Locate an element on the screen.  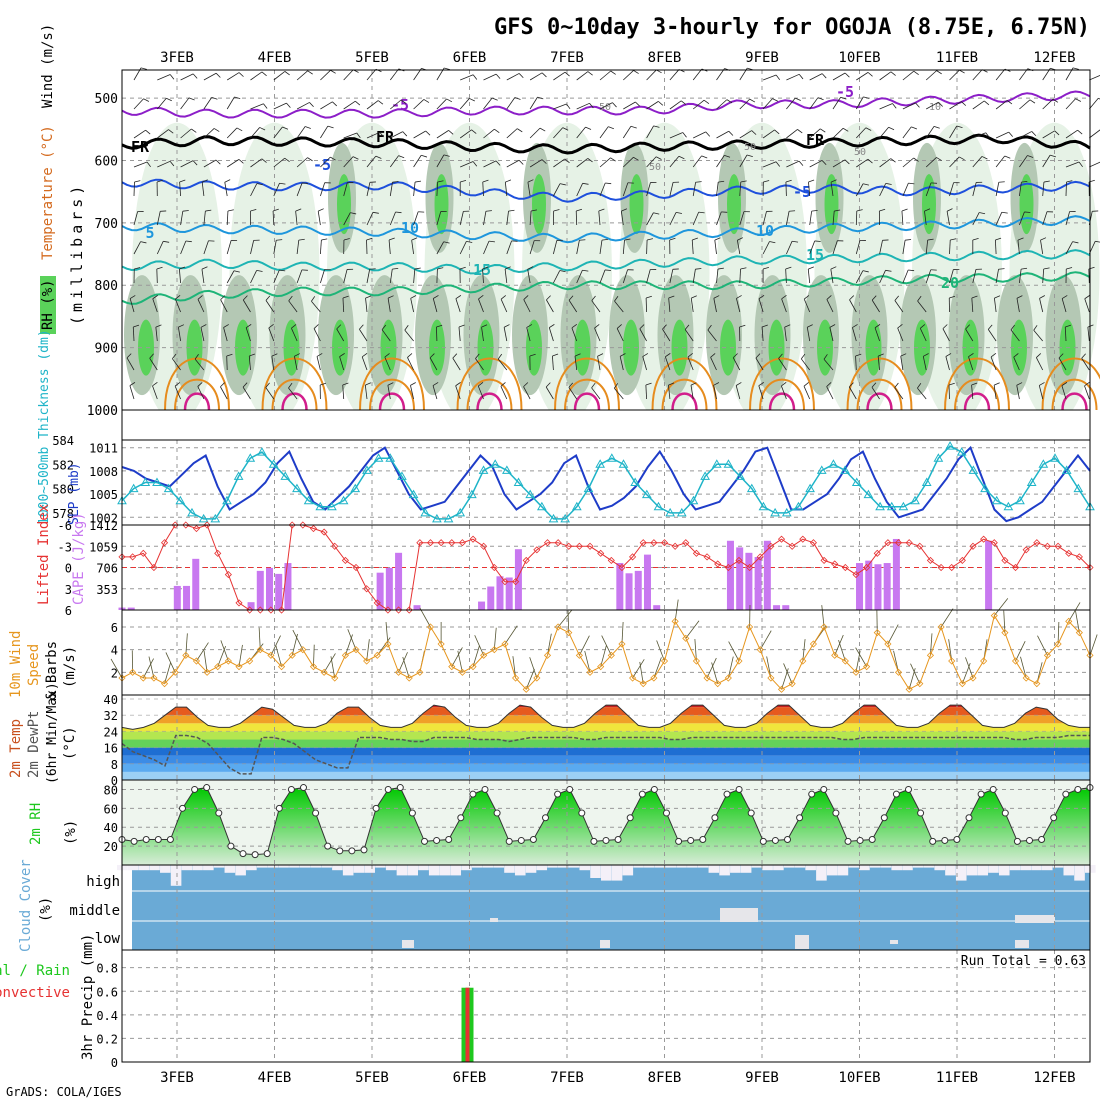
precip-tick-label: 0.2 is located at coordinates (107, 1039).